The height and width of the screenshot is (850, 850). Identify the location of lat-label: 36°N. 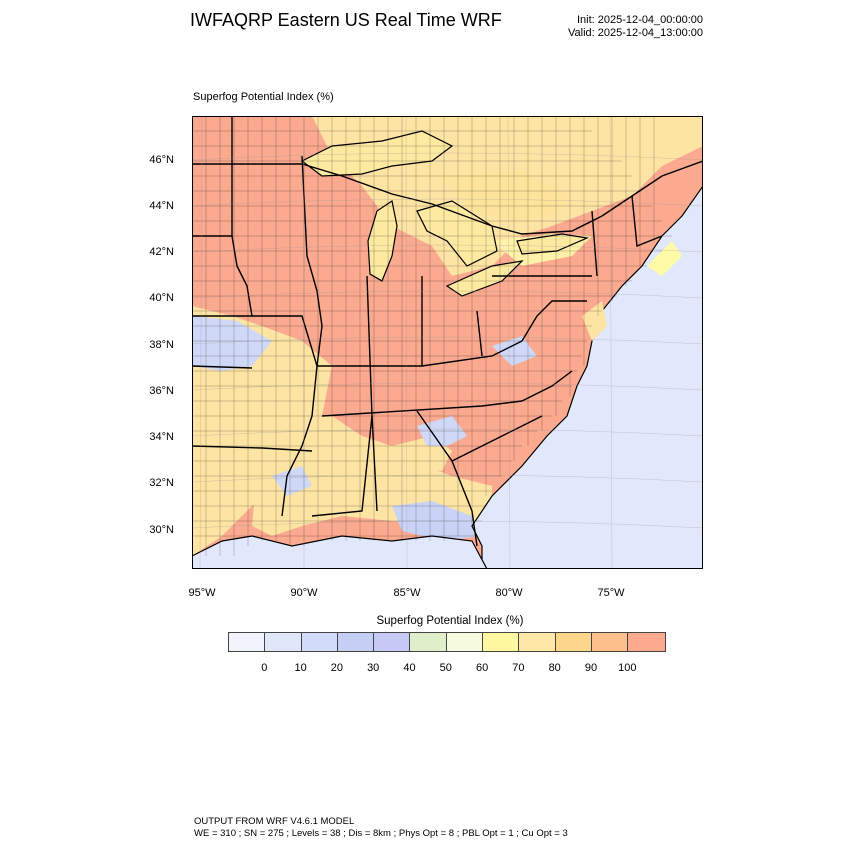
(161, 391).